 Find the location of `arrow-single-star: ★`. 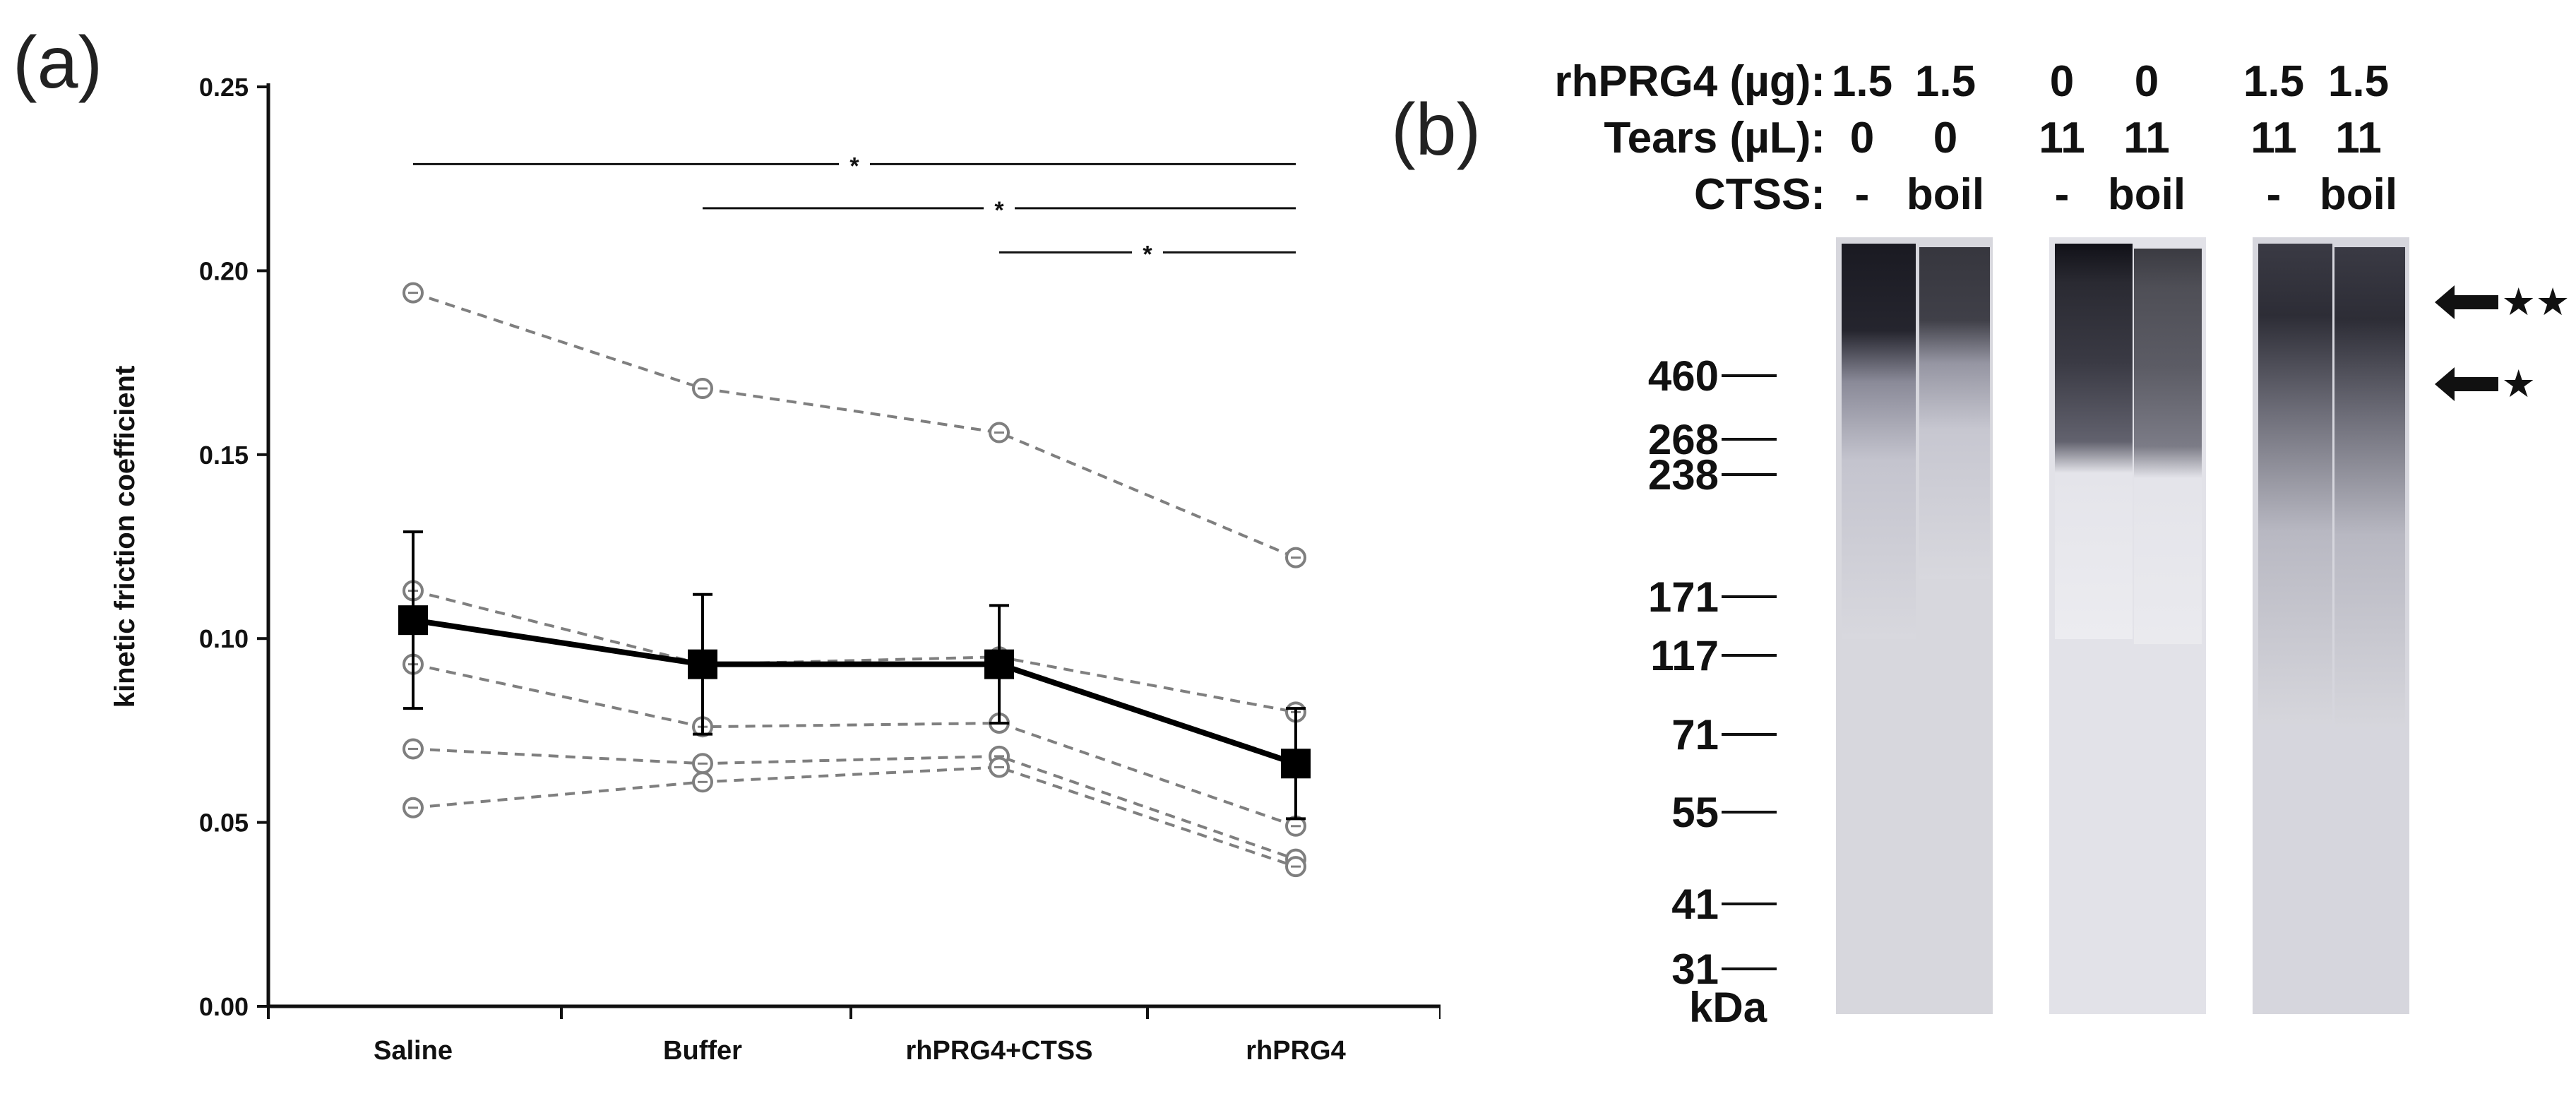

arrow-single-star: ★ is located at coordinates (2485, 384).